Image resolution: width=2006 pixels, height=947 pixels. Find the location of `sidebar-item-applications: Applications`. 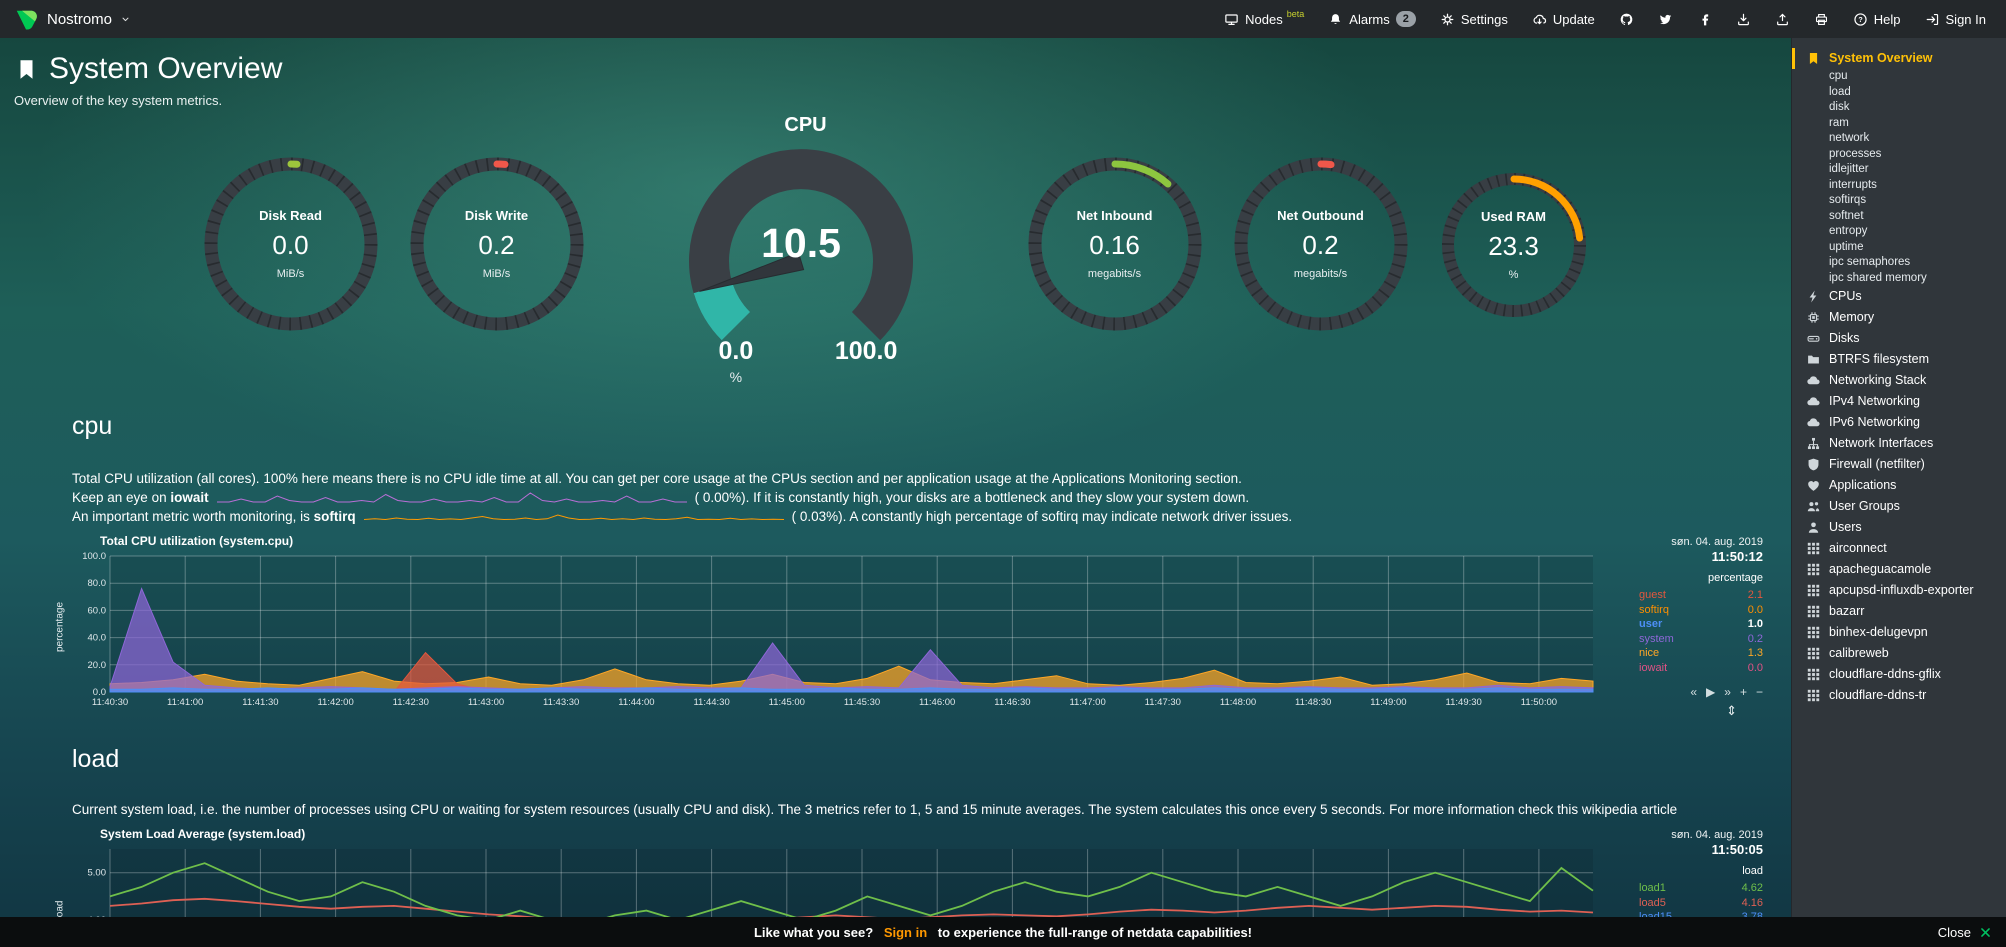

sidebar-item-applications: Applications is located at coordinates (1899, 485).